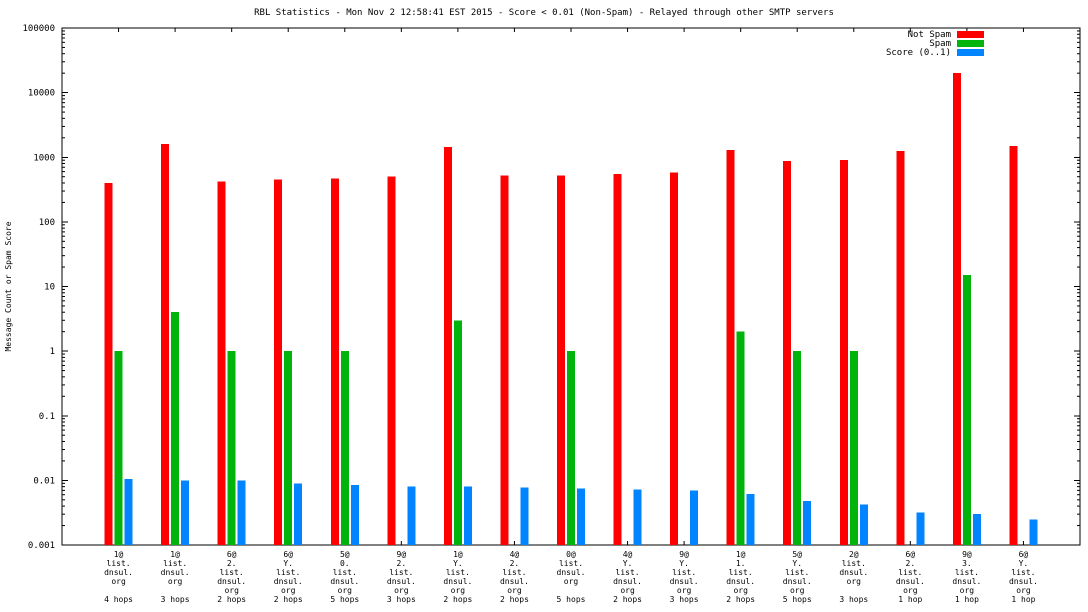 The height and width of the screenshot is (612, 1088). I want to click on y-tick-label: 0.01, so click(44, 481).